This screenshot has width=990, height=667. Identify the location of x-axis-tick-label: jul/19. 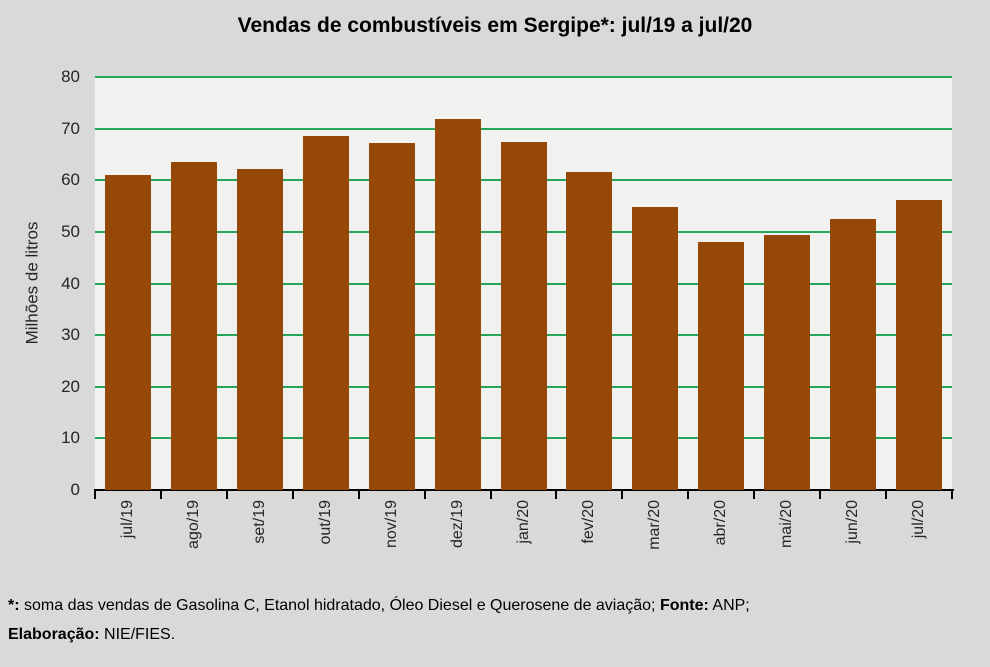
(127, 519).